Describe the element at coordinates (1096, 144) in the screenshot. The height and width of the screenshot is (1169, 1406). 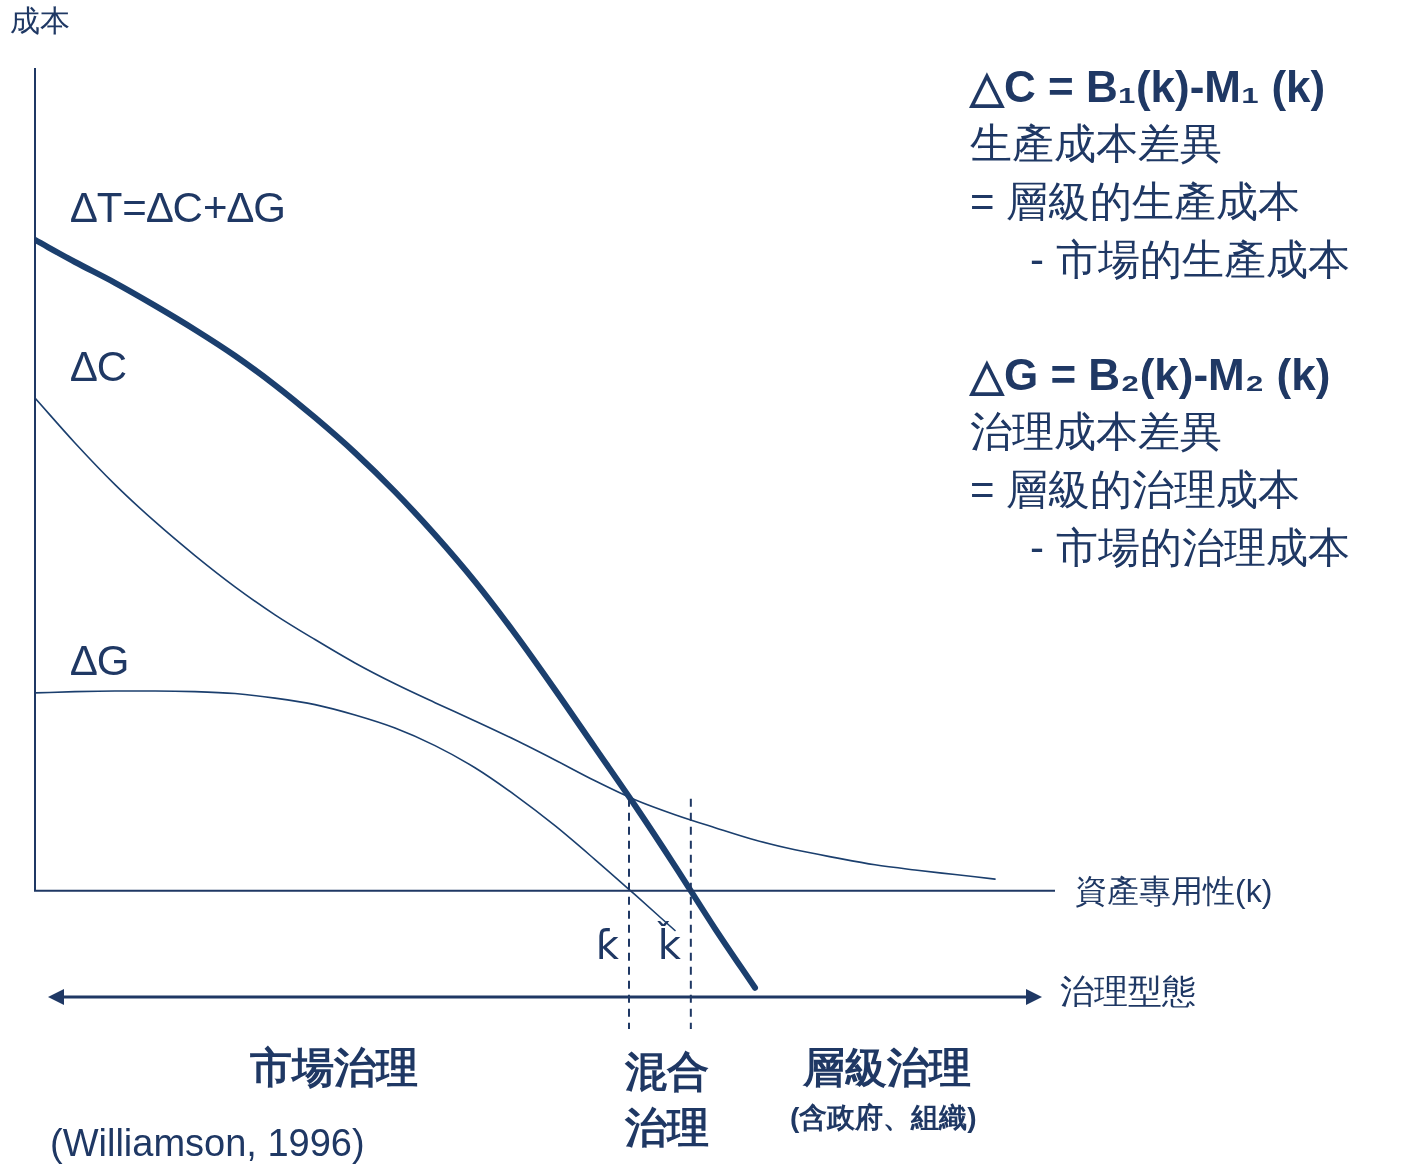
I see `text: 生產成本差異` at that location.